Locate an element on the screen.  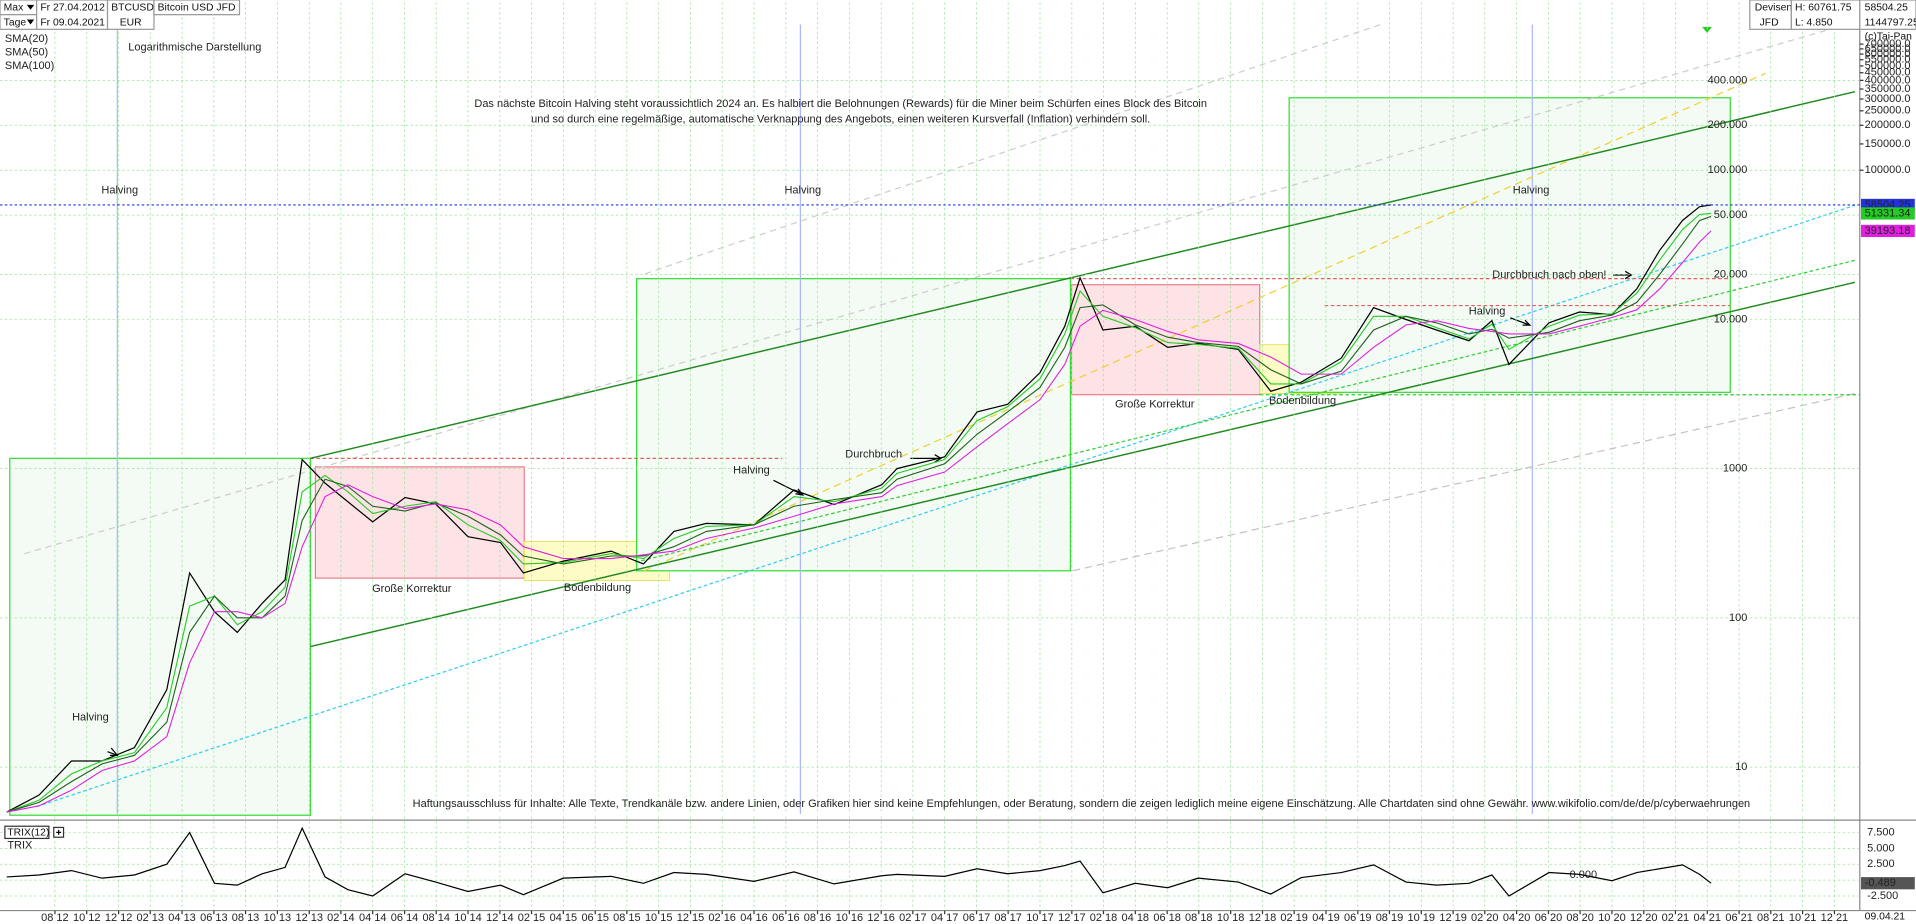
y-tick-label: 100.000 is located at coordinates (1728, 170).